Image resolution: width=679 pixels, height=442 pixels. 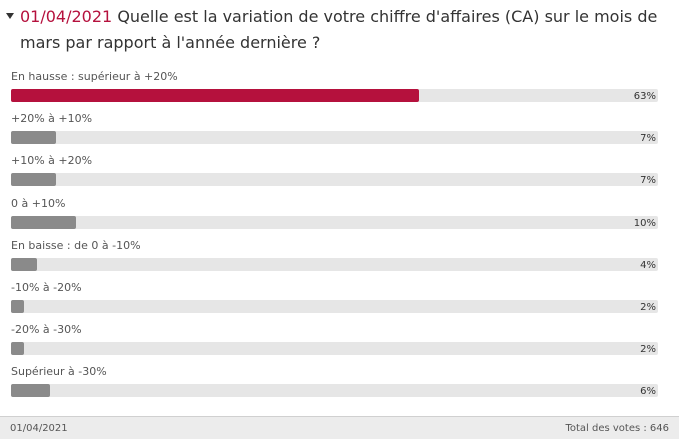 I want to click on poll-question-line2: mars par rapport à l'année dernière ?, so click(x=170, y=42).